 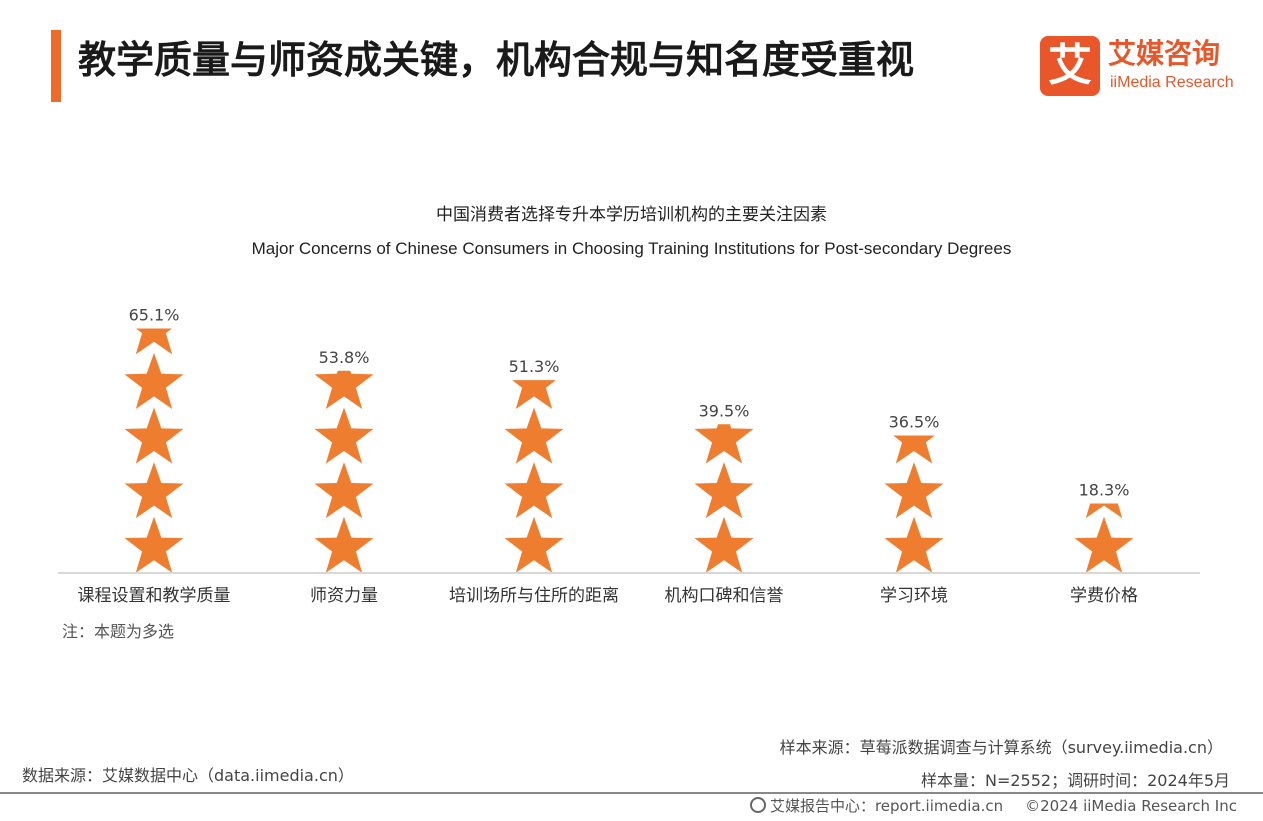 I want to click on value-label: 53.8%, so click(x=344, y=357).